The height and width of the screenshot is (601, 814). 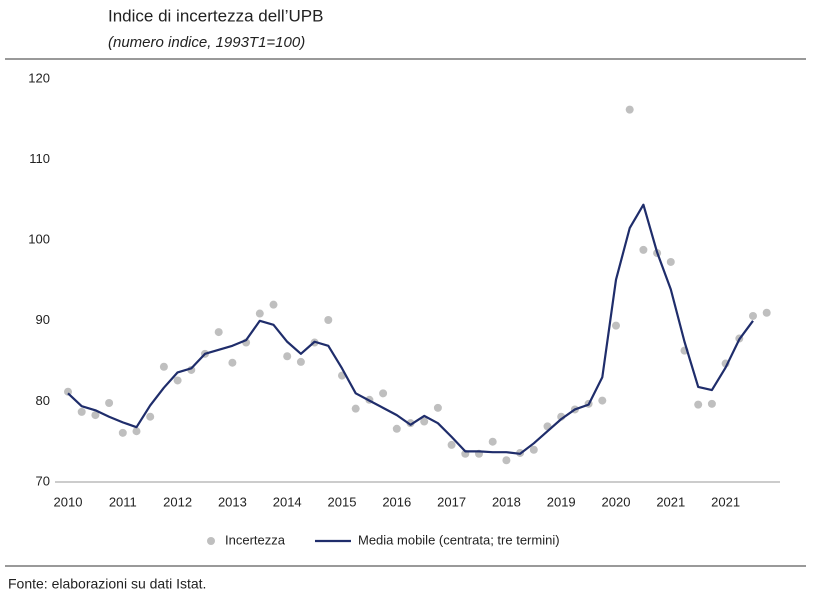 What do you see at coordinates (43, 480) in the screenshot?
I see `y-tick-label: 70` at bounding box center [43, 480].